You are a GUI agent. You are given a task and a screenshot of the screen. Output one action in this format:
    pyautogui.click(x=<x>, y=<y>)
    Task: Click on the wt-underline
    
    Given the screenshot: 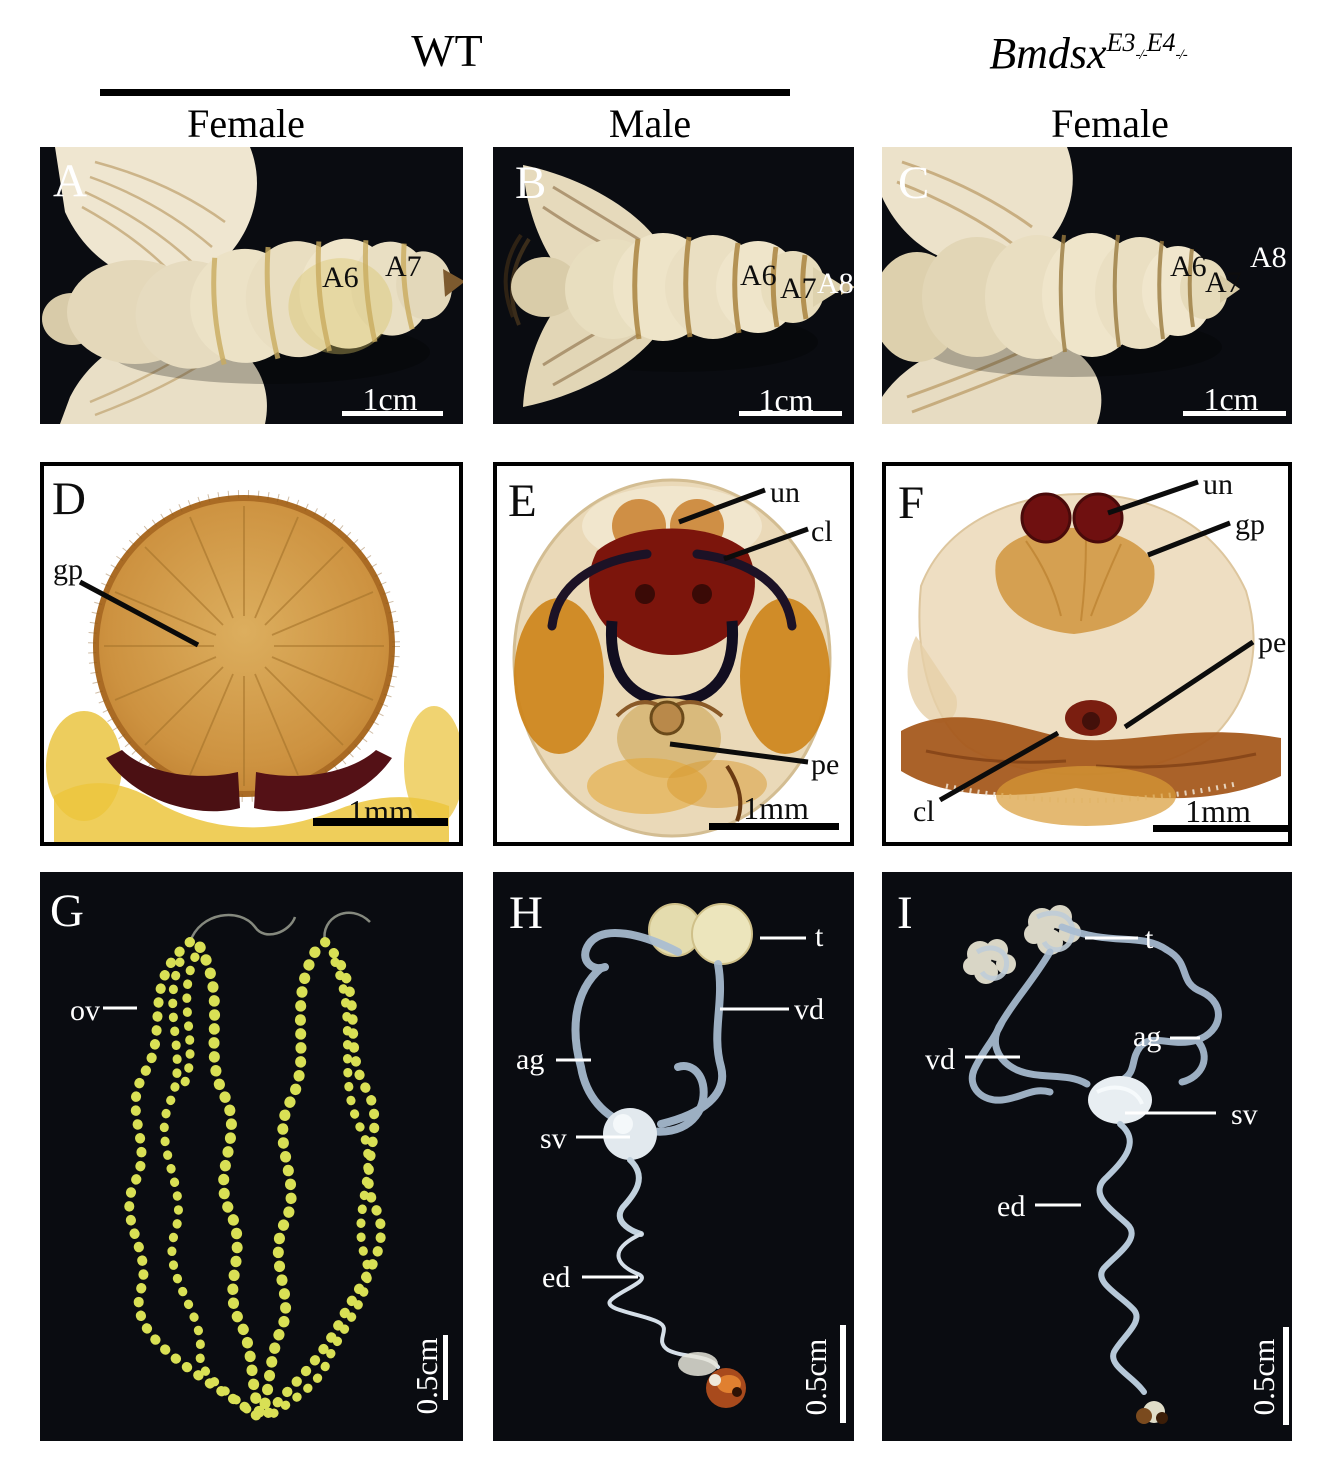 What is the action you would take?
    pyautogui.click(x=445, y=92)
    